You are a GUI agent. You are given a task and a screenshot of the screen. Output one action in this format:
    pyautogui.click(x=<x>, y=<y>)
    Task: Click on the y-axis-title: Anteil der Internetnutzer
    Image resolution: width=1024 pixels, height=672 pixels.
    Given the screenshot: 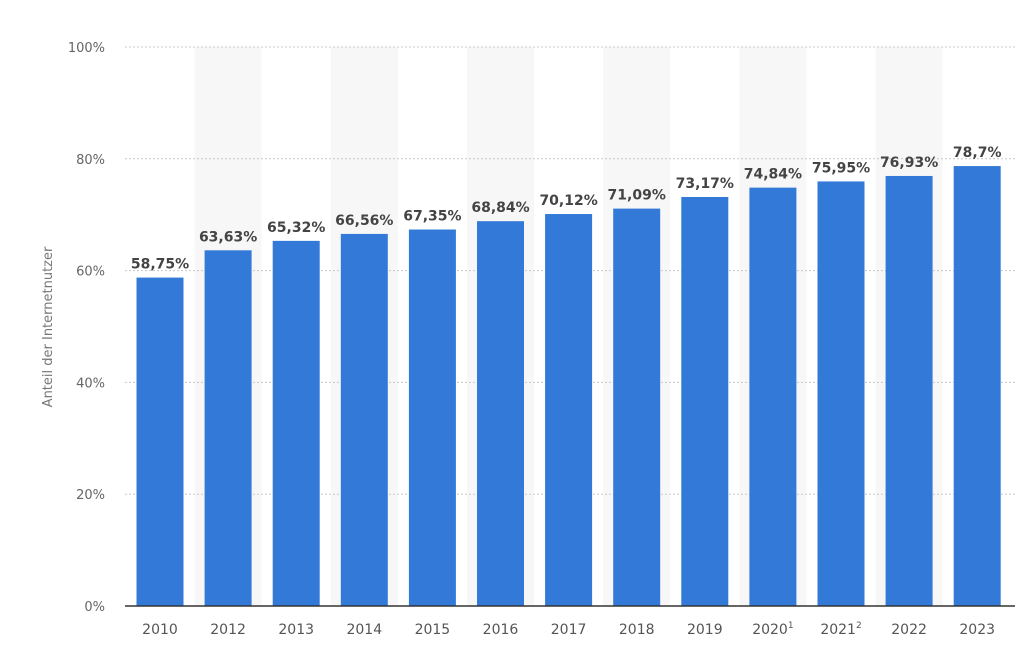 What is the action you would take?
    pyautogui.click(x=48, y=326)
    